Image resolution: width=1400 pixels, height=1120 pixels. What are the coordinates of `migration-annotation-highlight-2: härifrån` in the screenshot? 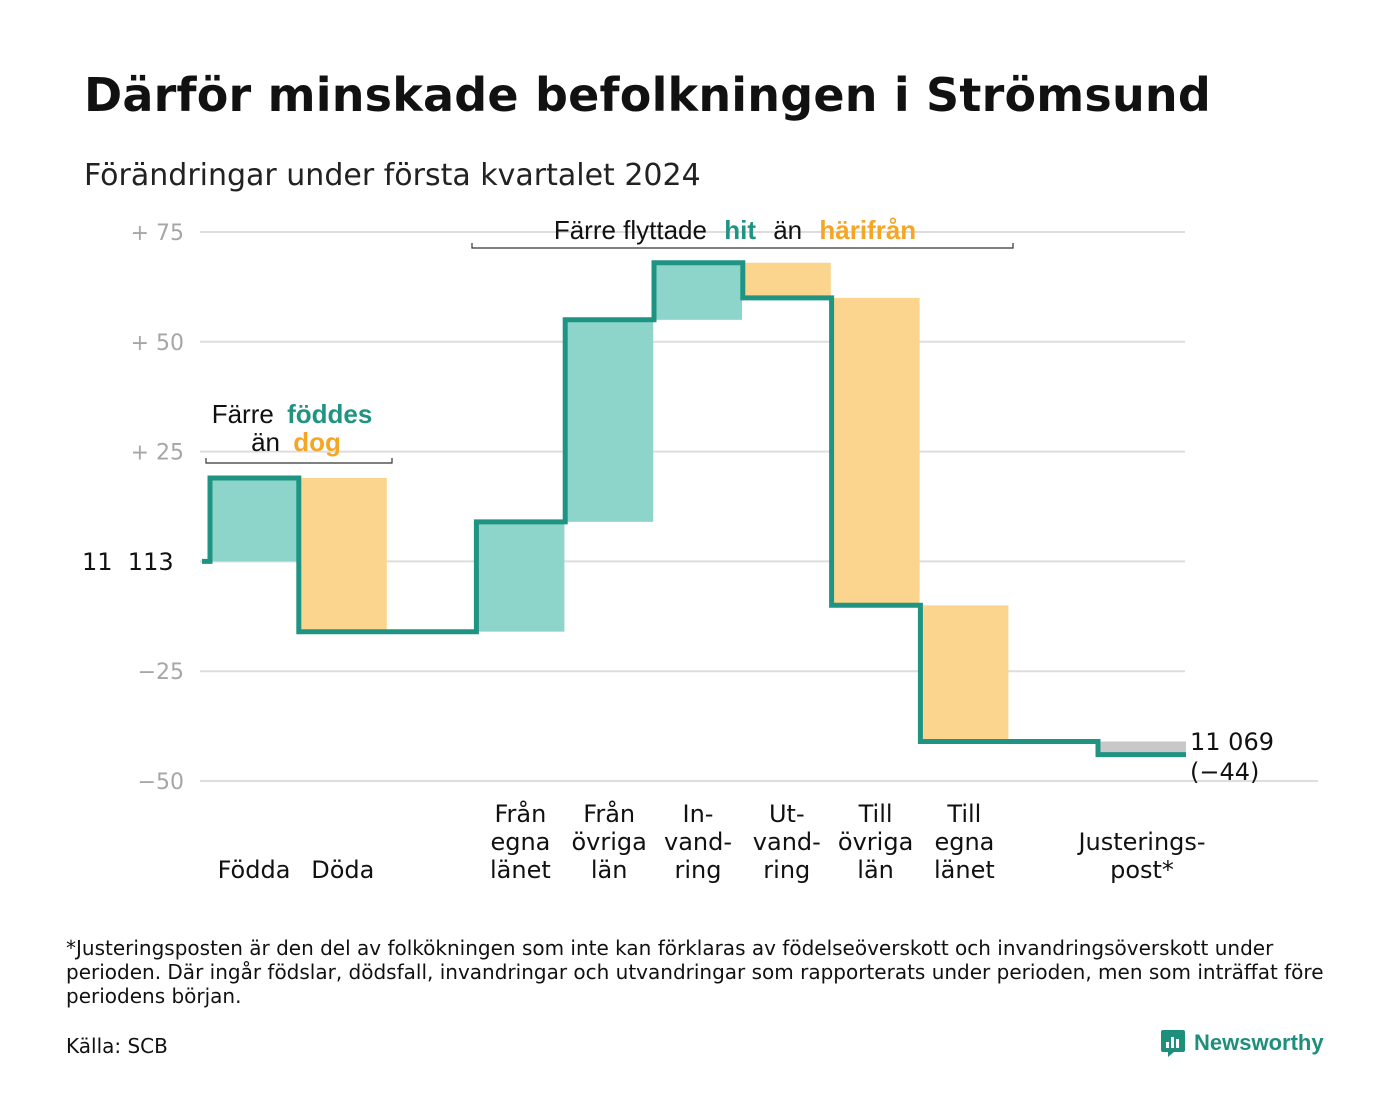 It's located at (867, 230).